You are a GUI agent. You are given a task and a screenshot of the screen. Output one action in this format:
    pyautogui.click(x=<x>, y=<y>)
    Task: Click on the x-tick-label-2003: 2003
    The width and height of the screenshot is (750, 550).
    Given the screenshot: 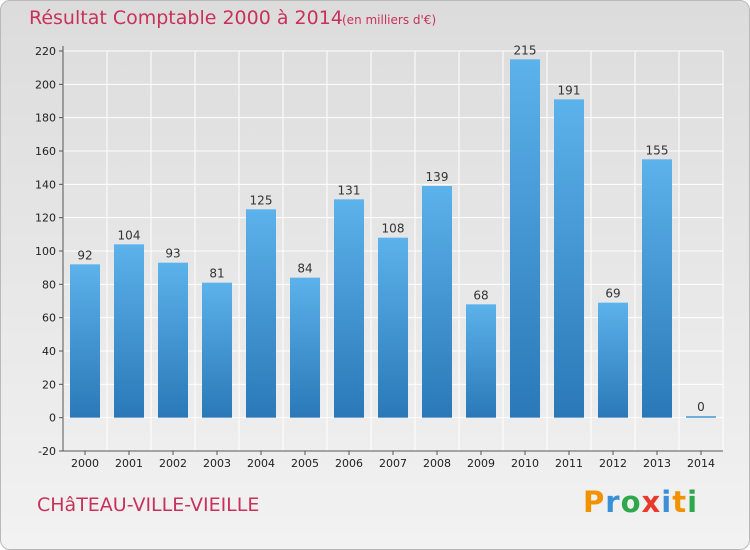 What is the action you would take?
    pyautogui.click(x=217, y=463)
    